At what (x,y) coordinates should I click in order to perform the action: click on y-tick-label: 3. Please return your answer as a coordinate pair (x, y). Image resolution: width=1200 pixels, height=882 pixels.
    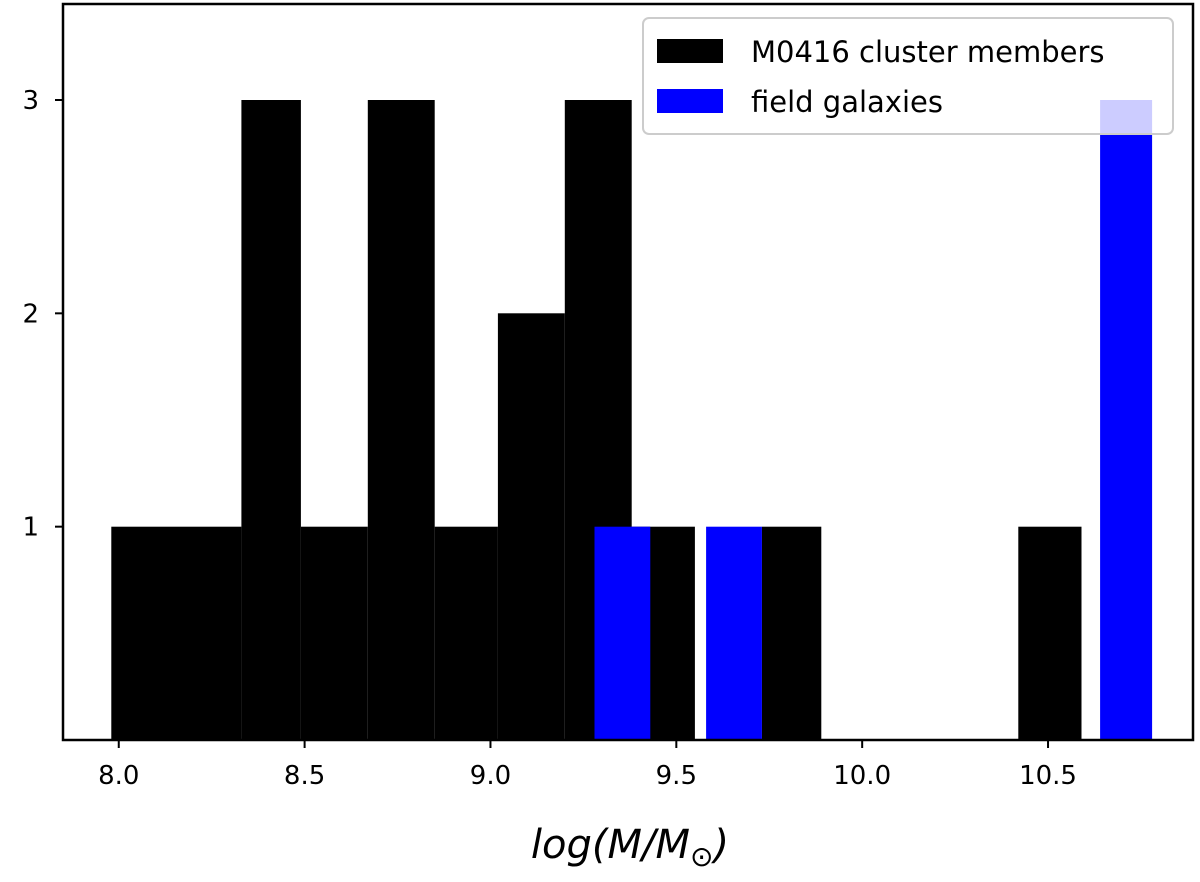
    Looking at the image, I should click on (30, 101).